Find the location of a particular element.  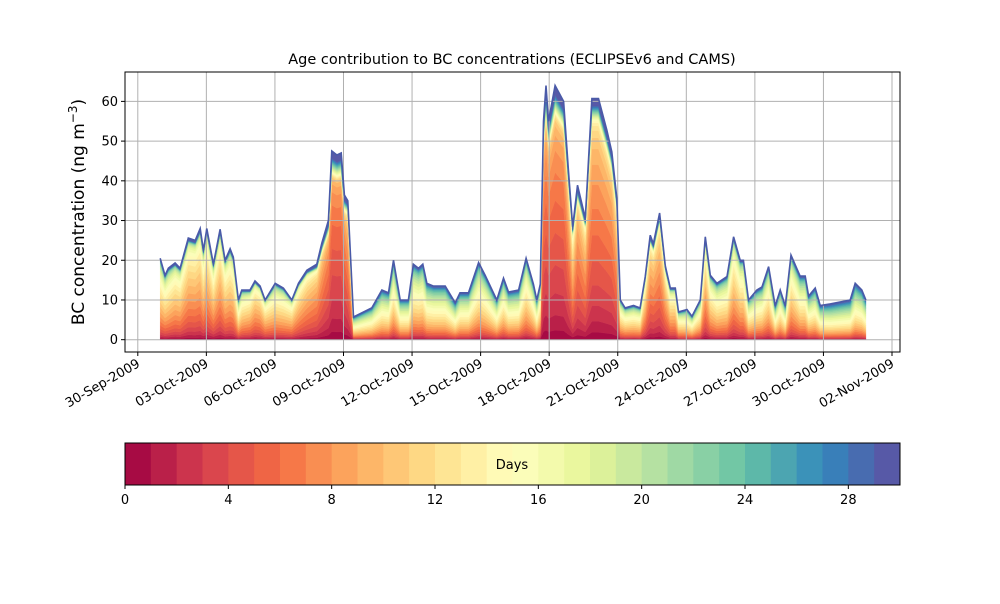

colorbar-frame is located at coordinates (512, 464).